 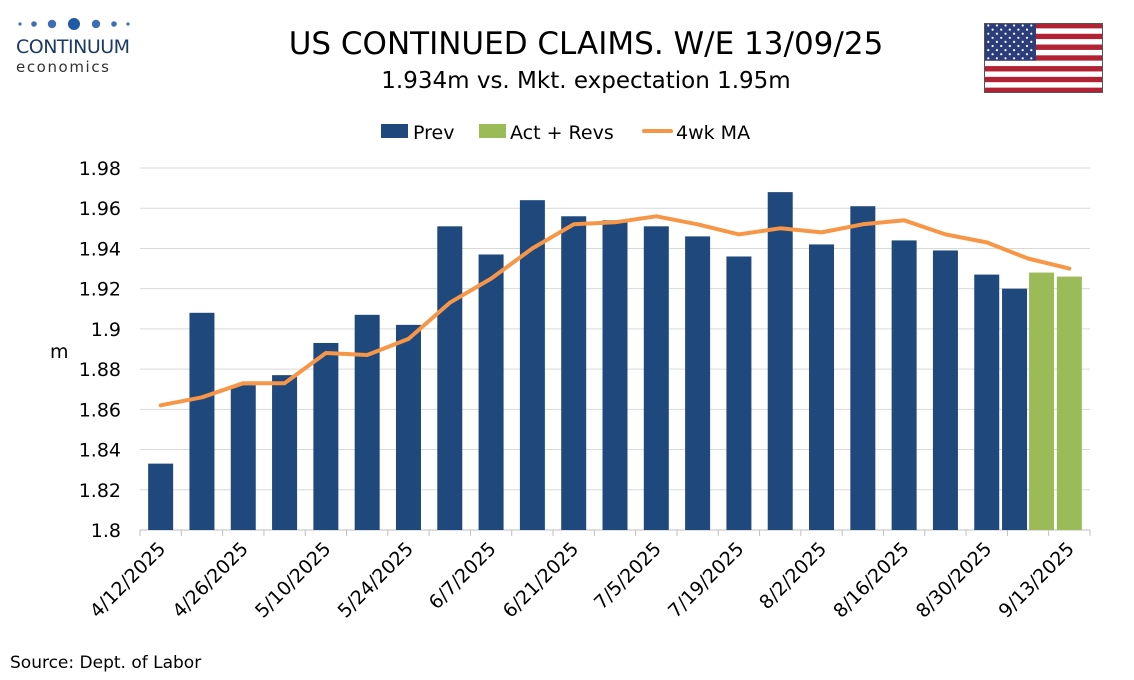 What do you see at coordinates (106, 531) in the screenshot?
I see `y-tick-label: 1.8` at bounding box center [106, 531].